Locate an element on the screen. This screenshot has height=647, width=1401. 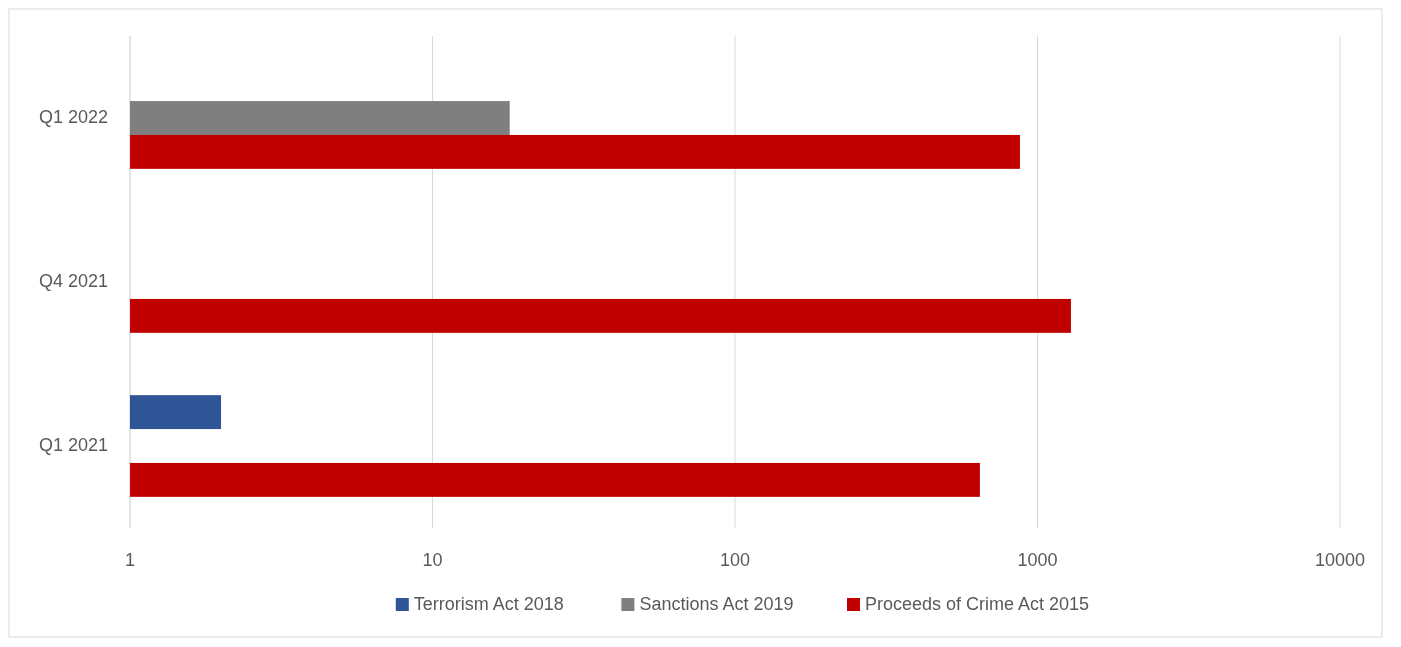
x-tick-label: 1000 is located at coordinates (1037, 560).